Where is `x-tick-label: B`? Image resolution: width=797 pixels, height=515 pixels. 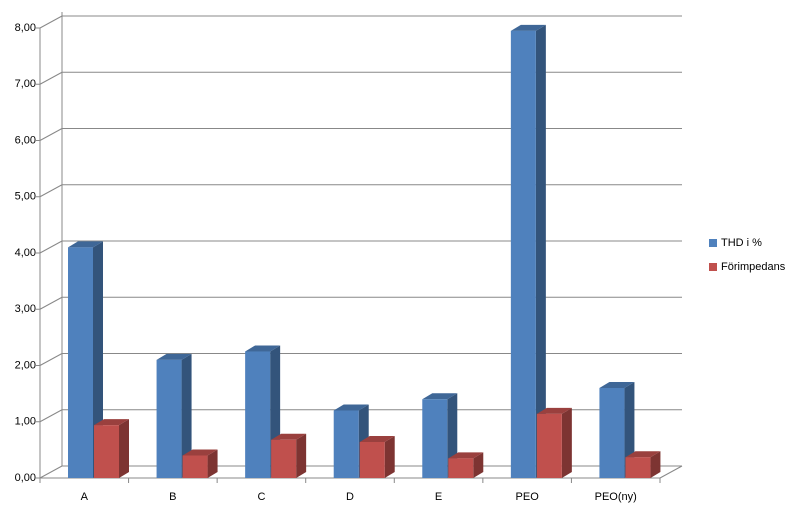
x-tick-label: B is located at coordinates (172, 497).